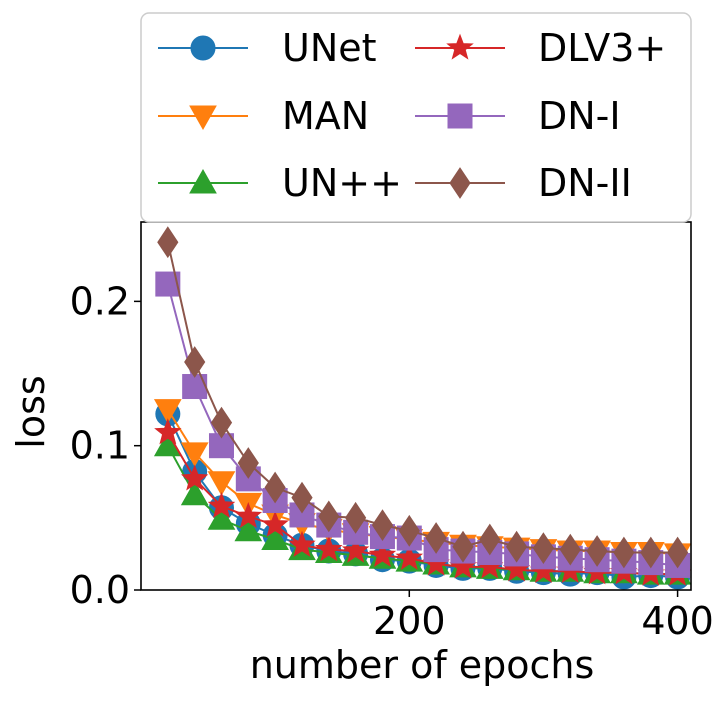 The height and width of the screenshot is (706, 728). Describe the element at coordinates (329, 48) in the screenshot. I see `legend-label: UNet` at that location.